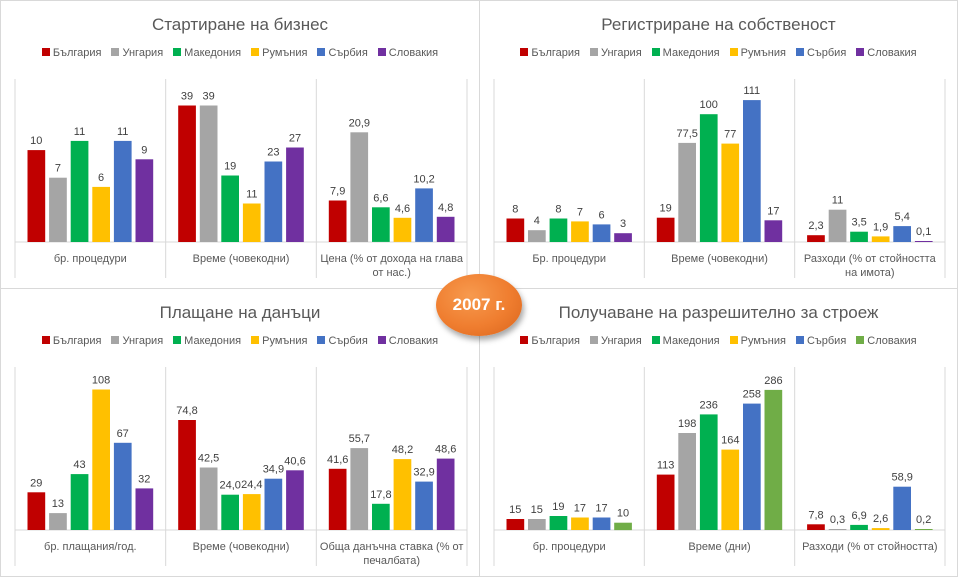 The height and width of the screenshot is (578, 958). Describe the element at coordinates (923, 232) in the screenshot. I see `data-label: 0,1` at that location.